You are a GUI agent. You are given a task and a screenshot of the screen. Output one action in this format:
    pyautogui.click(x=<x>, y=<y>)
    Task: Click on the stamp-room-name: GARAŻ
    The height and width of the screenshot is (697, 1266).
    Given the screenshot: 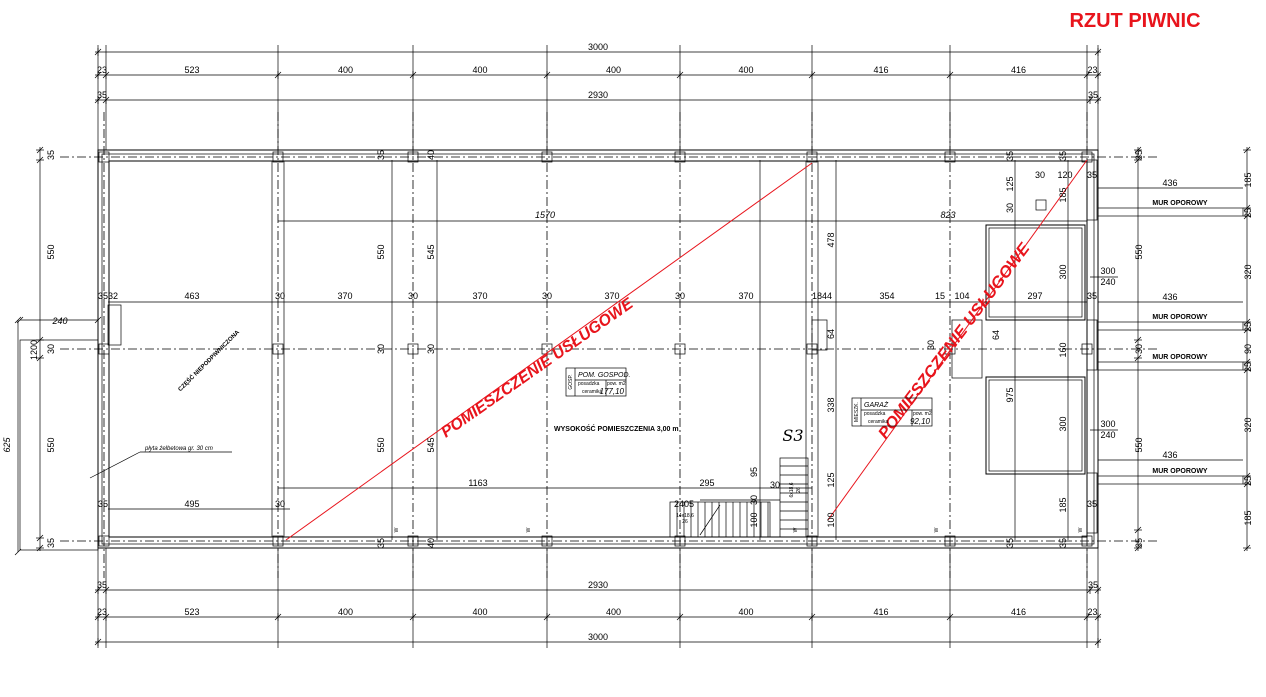 What is the action you would take?
    pyautogui.click(x=876, y=405)
    